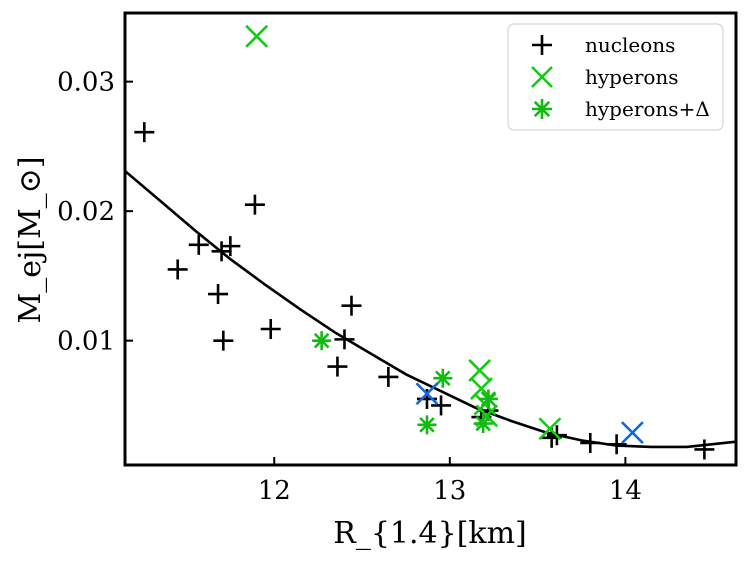 The height and width of the screenshot is (565, 748). Describe the element at coordinates (322, 341) in the screenshot. I see `point-hyperons--0` at that location.